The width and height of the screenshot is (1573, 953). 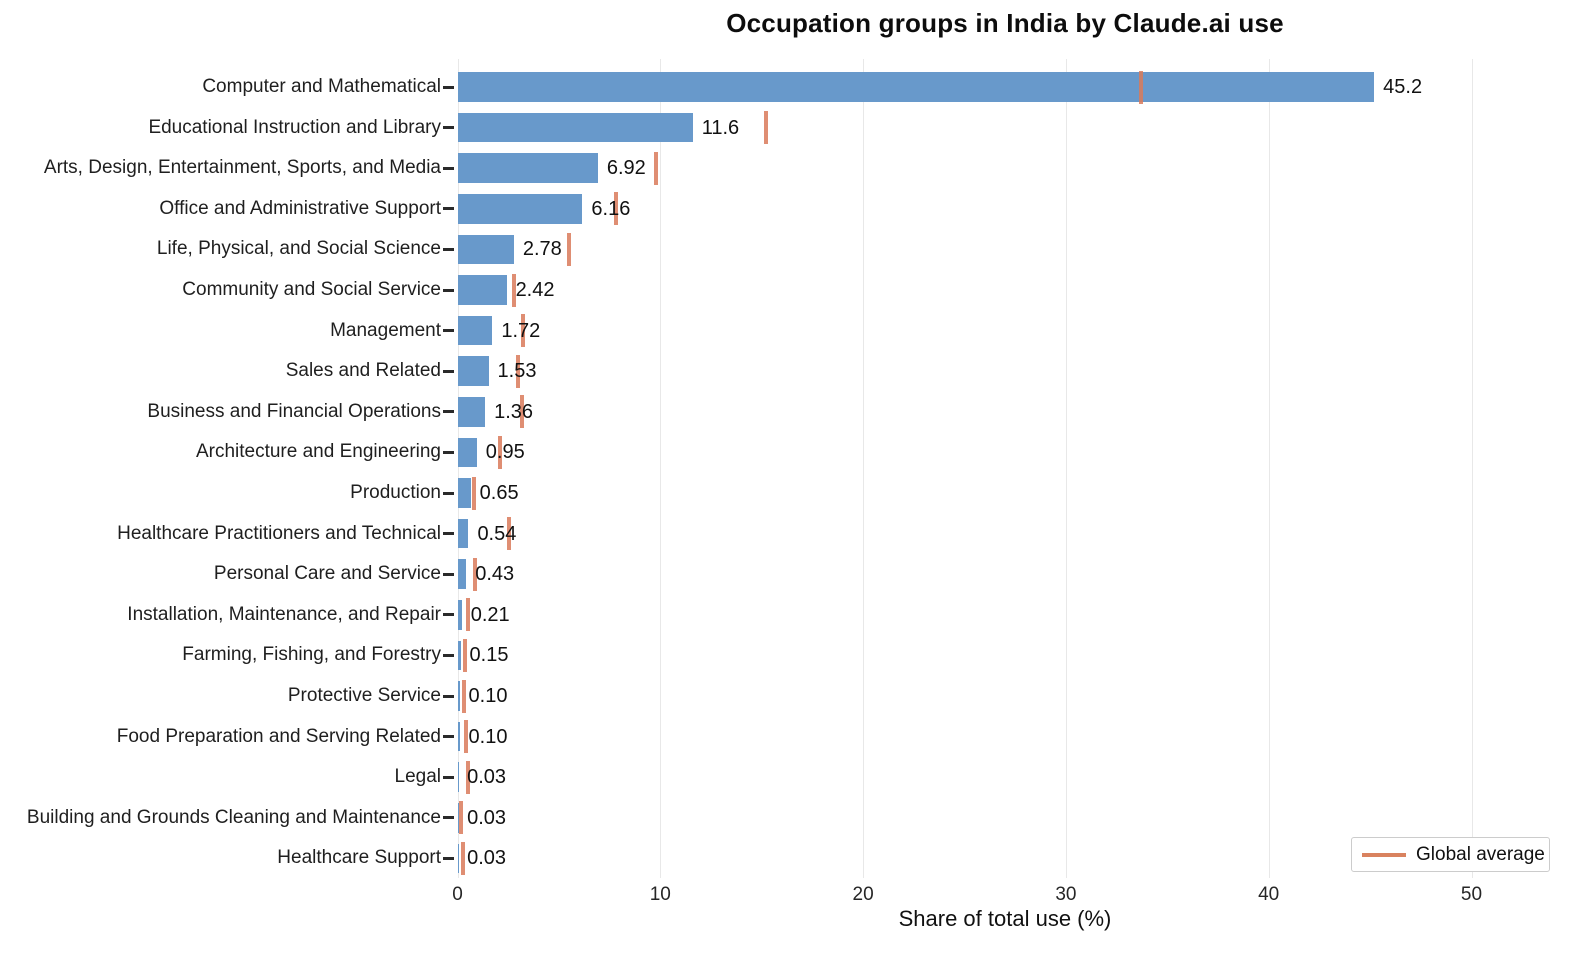 What do you see at coordinates (318, 452) in the screenshot?
I see `category-label: Architecture and Engineering` at bounding box center [318, 452].